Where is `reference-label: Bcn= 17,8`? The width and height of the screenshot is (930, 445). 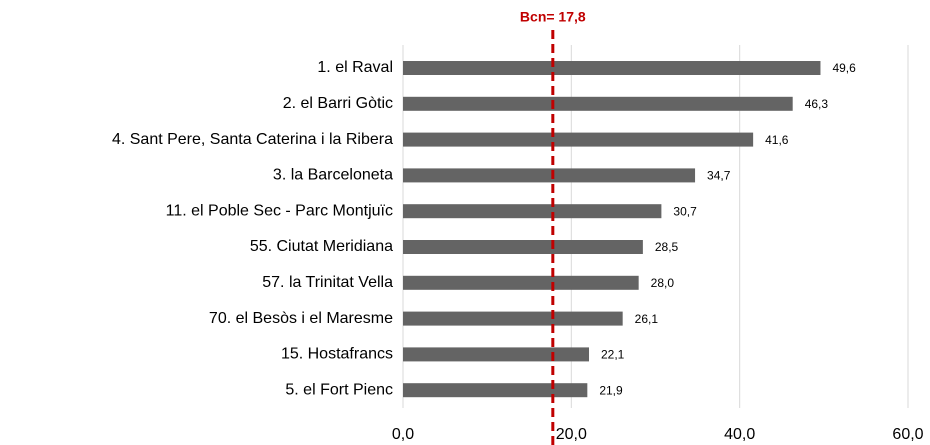 reference-label: Bcn= 17,8 is located at coordinates (553, 17).